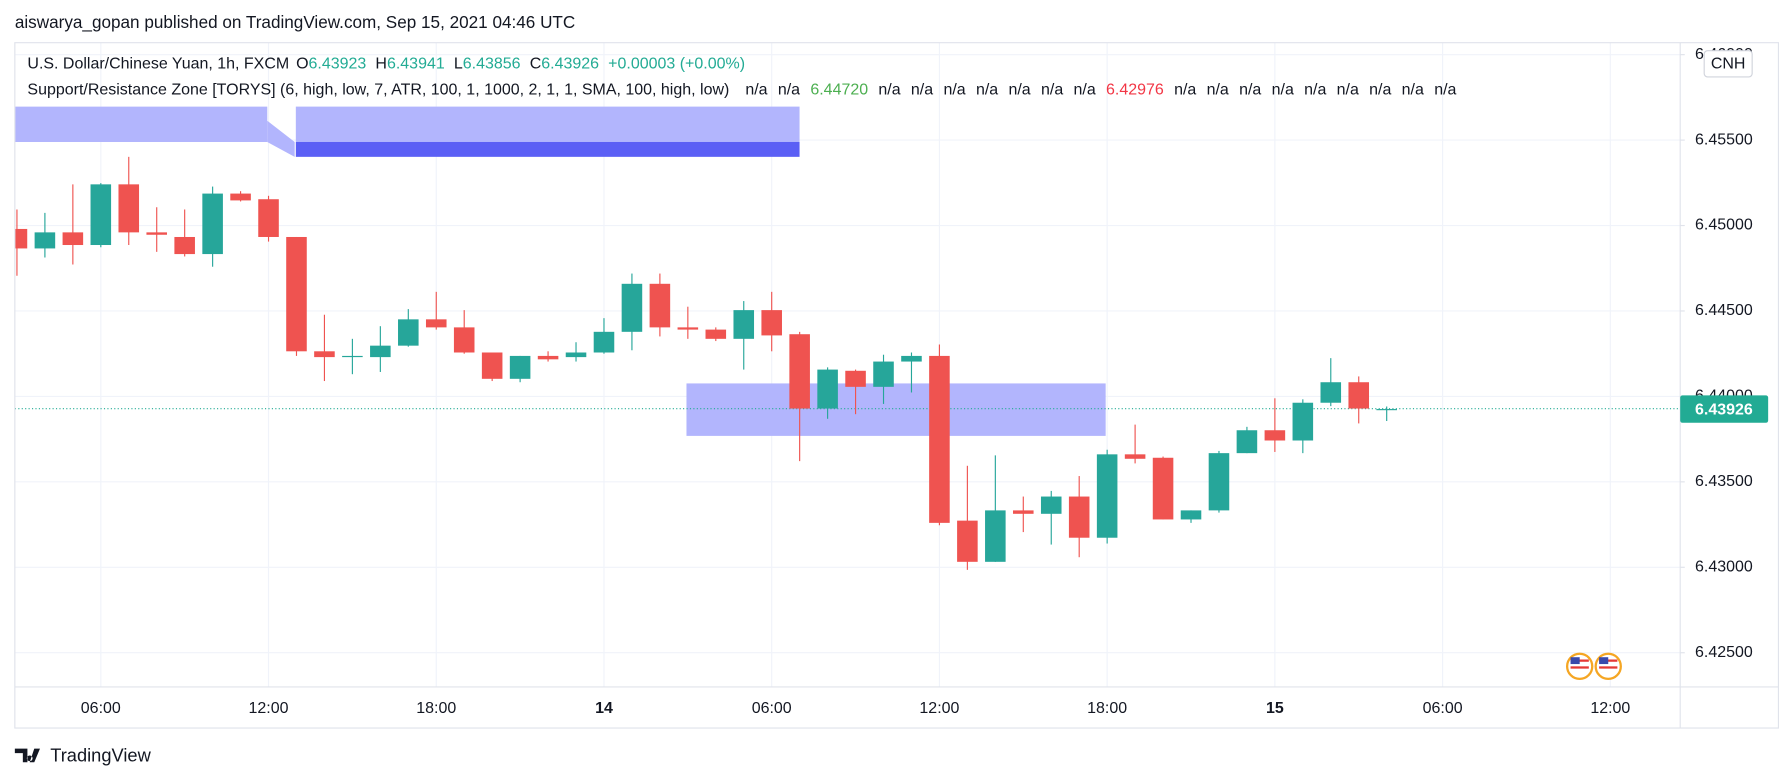 The height and width of the screenshot is (781, 1791). What do you see at coordinates (547, 149) in the screenshot?
I see `resistance-zone-core` at bounding box center [547, 149].